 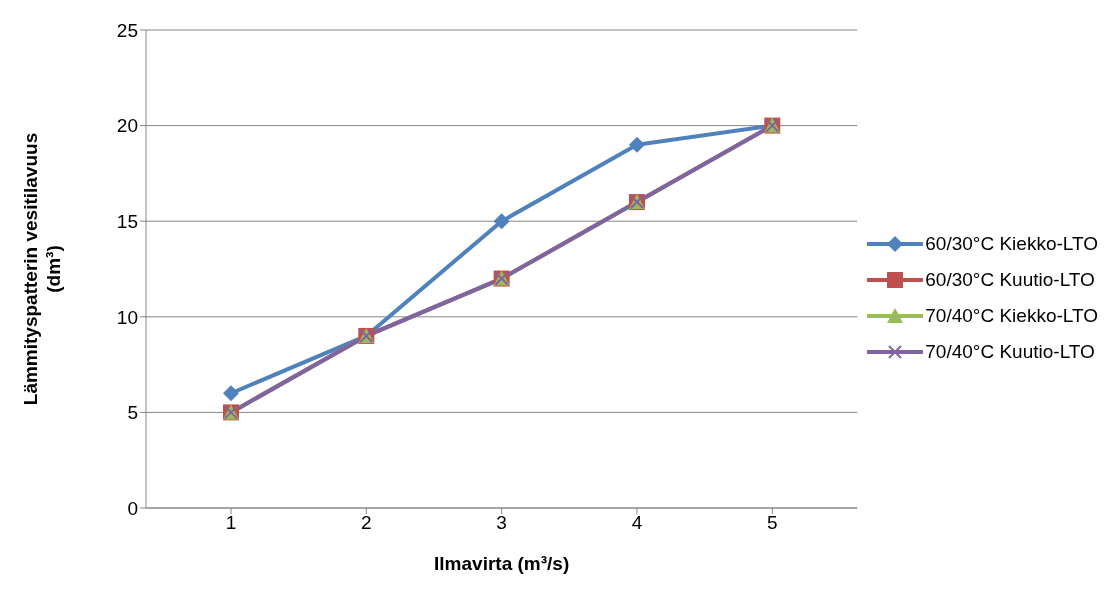 I want to click on x-tick-label: 3, so click(x=501, y=523).